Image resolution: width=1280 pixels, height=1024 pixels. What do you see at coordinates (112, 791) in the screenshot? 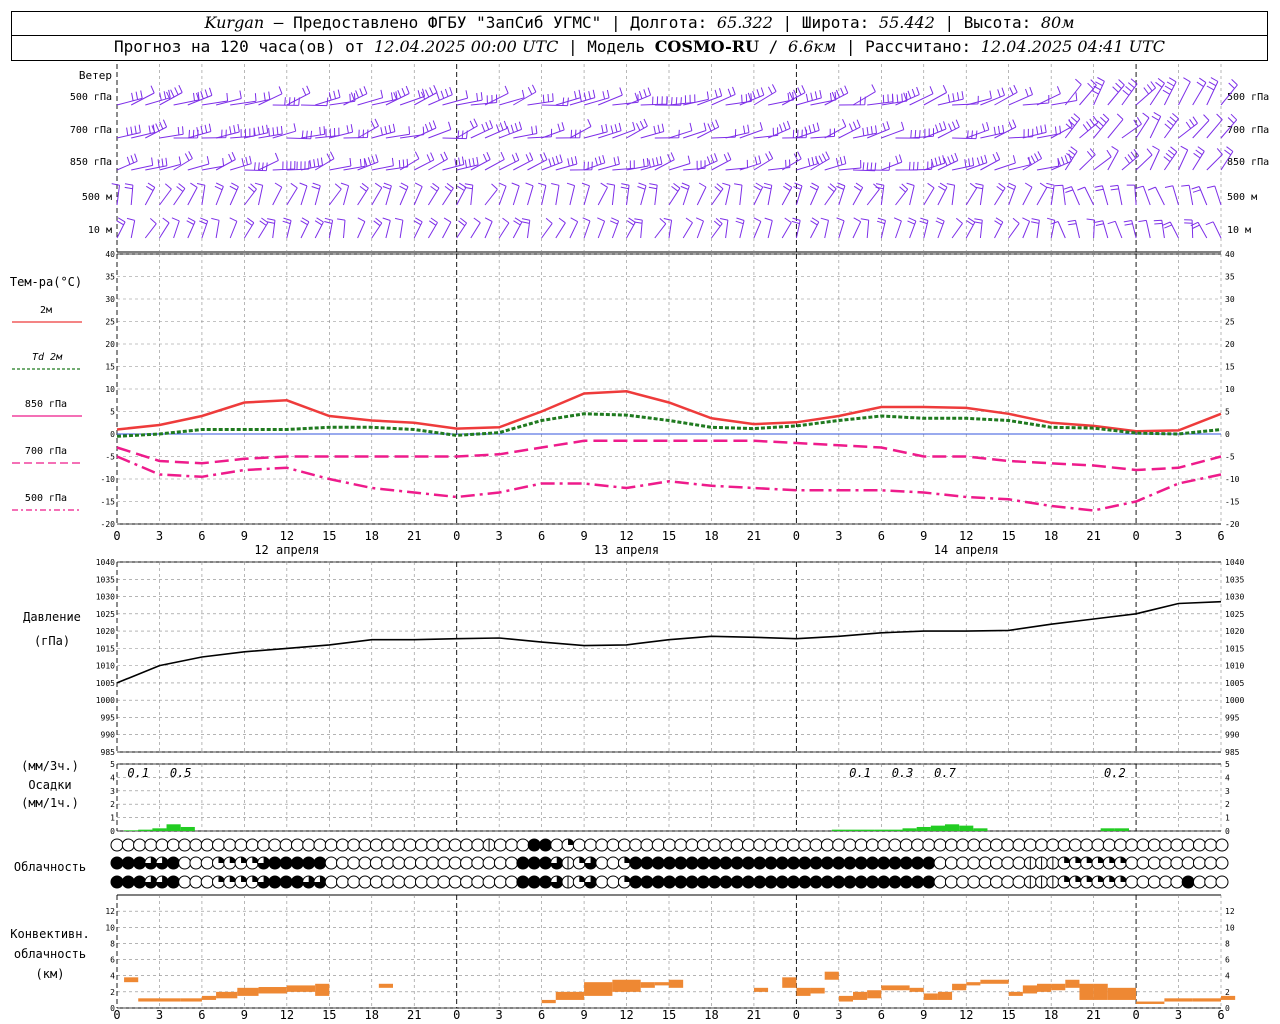
I see `precip-ytick-left: 3` at bounding box center [112, 791].